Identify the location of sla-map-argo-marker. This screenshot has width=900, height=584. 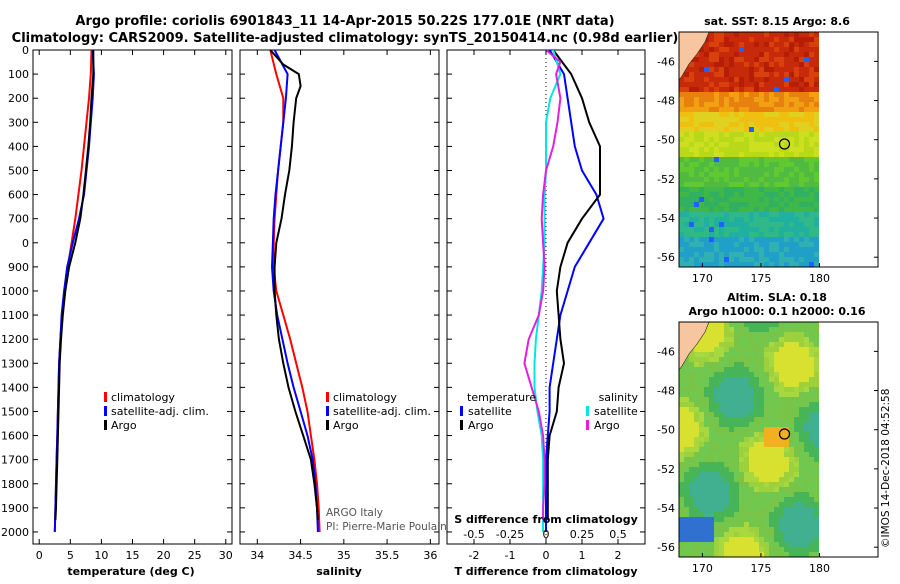
(784, 434).